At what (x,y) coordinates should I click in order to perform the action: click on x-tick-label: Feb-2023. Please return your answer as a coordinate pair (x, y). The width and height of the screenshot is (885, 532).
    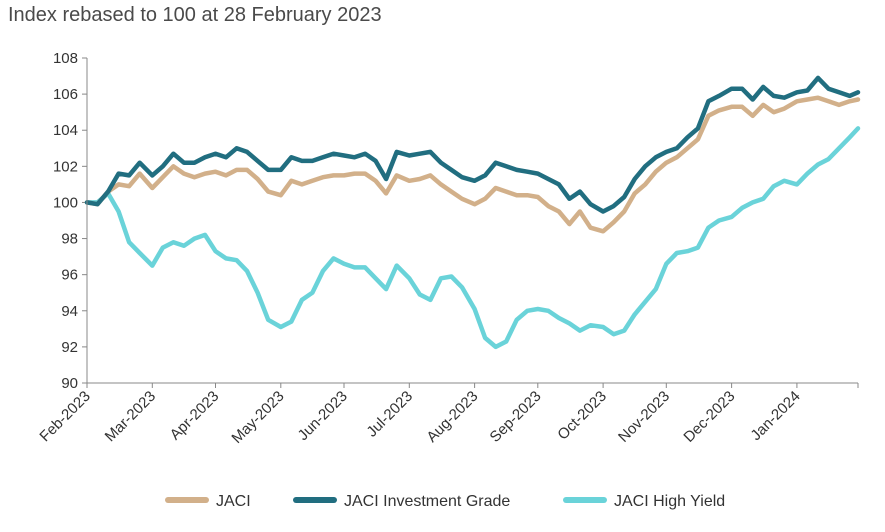
    Looking at the image, I should click on (64, 416).